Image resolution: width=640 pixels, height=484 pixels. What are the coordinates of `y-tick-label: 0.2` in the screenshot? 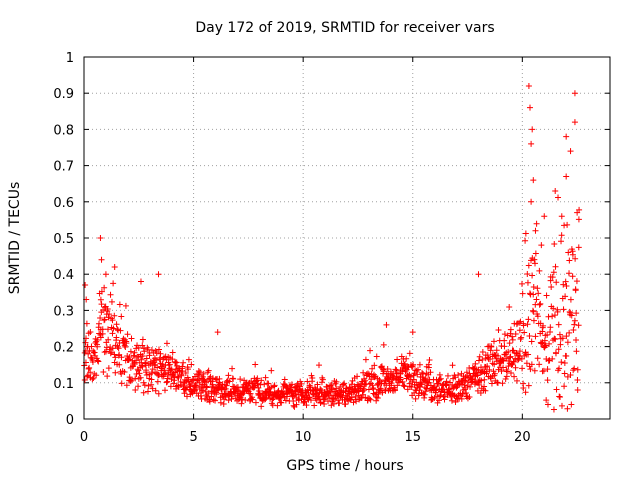 It's located at (63, 348).